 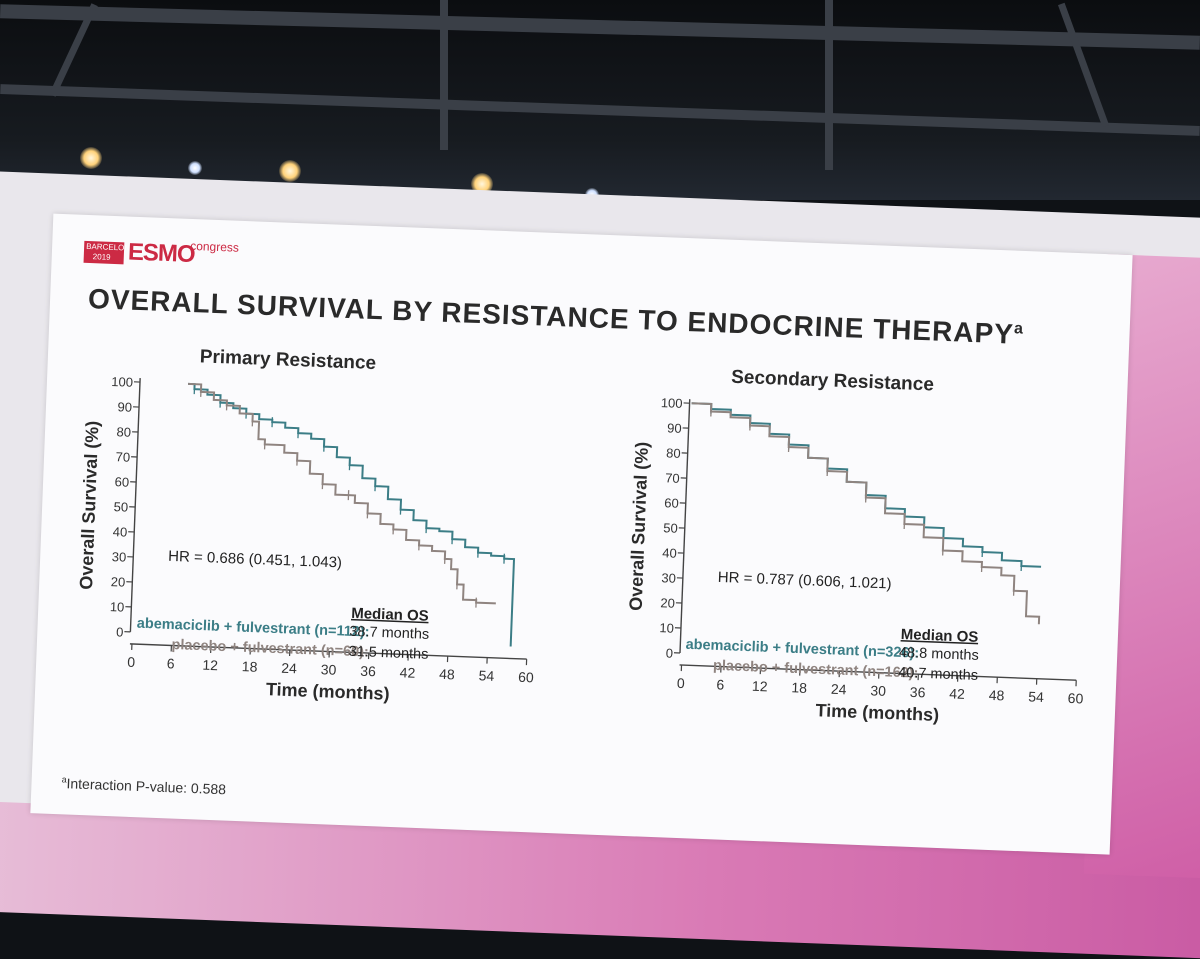 I want to click on logo-suffix: congress, so click(x=214, y=247).